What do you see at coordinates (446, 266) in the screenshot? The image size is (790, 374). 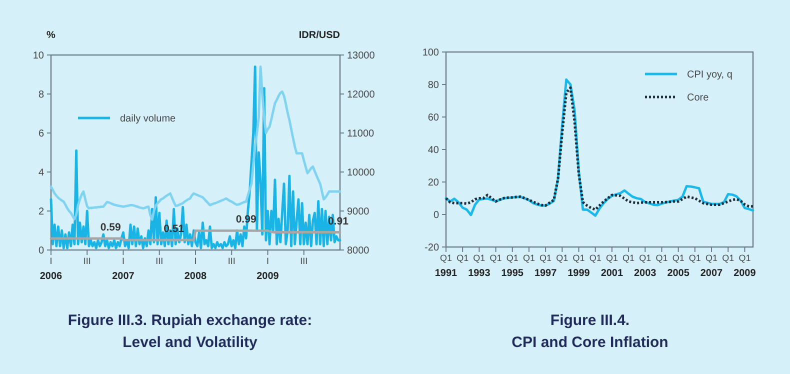 I see `x-tick-label: Q1 1991` at bounding box center [446, 266].